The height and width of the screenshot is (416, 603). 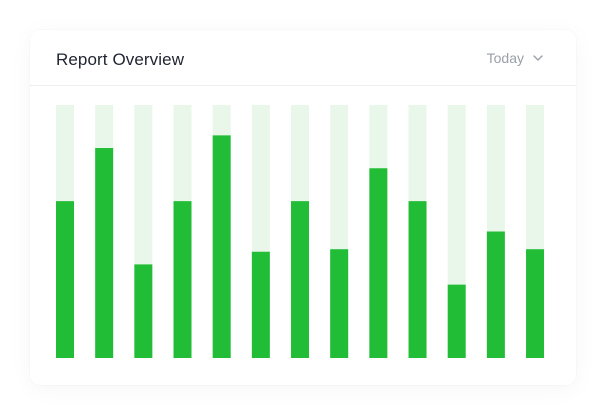 I want to click on chevron-down-icon, so click(x=538, y=58).